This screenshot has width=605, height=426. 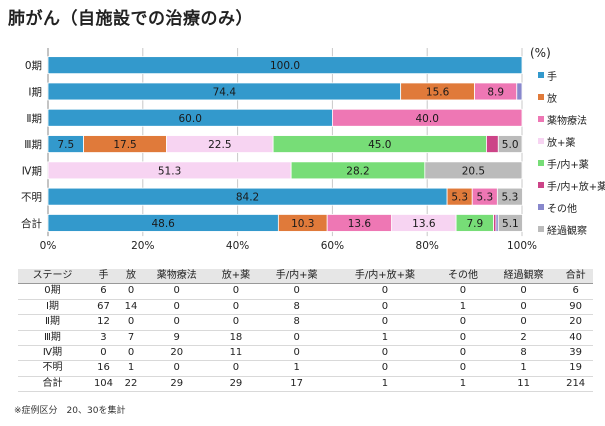 What do you see at coordinates (31, 198) in the screenshot?
I see `category-label: 不明` at bounding box center [31, 198].